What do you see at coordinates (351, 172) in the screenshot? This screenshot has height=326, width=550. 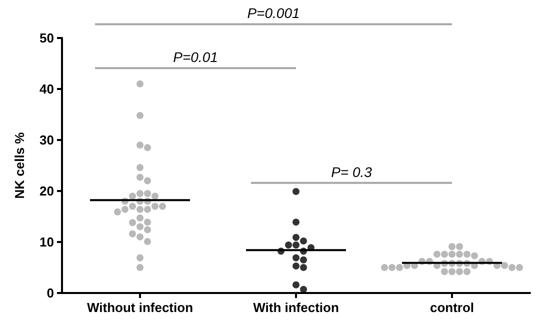 I see `annotation: P= 0.3` at bounding box center [351, 172].